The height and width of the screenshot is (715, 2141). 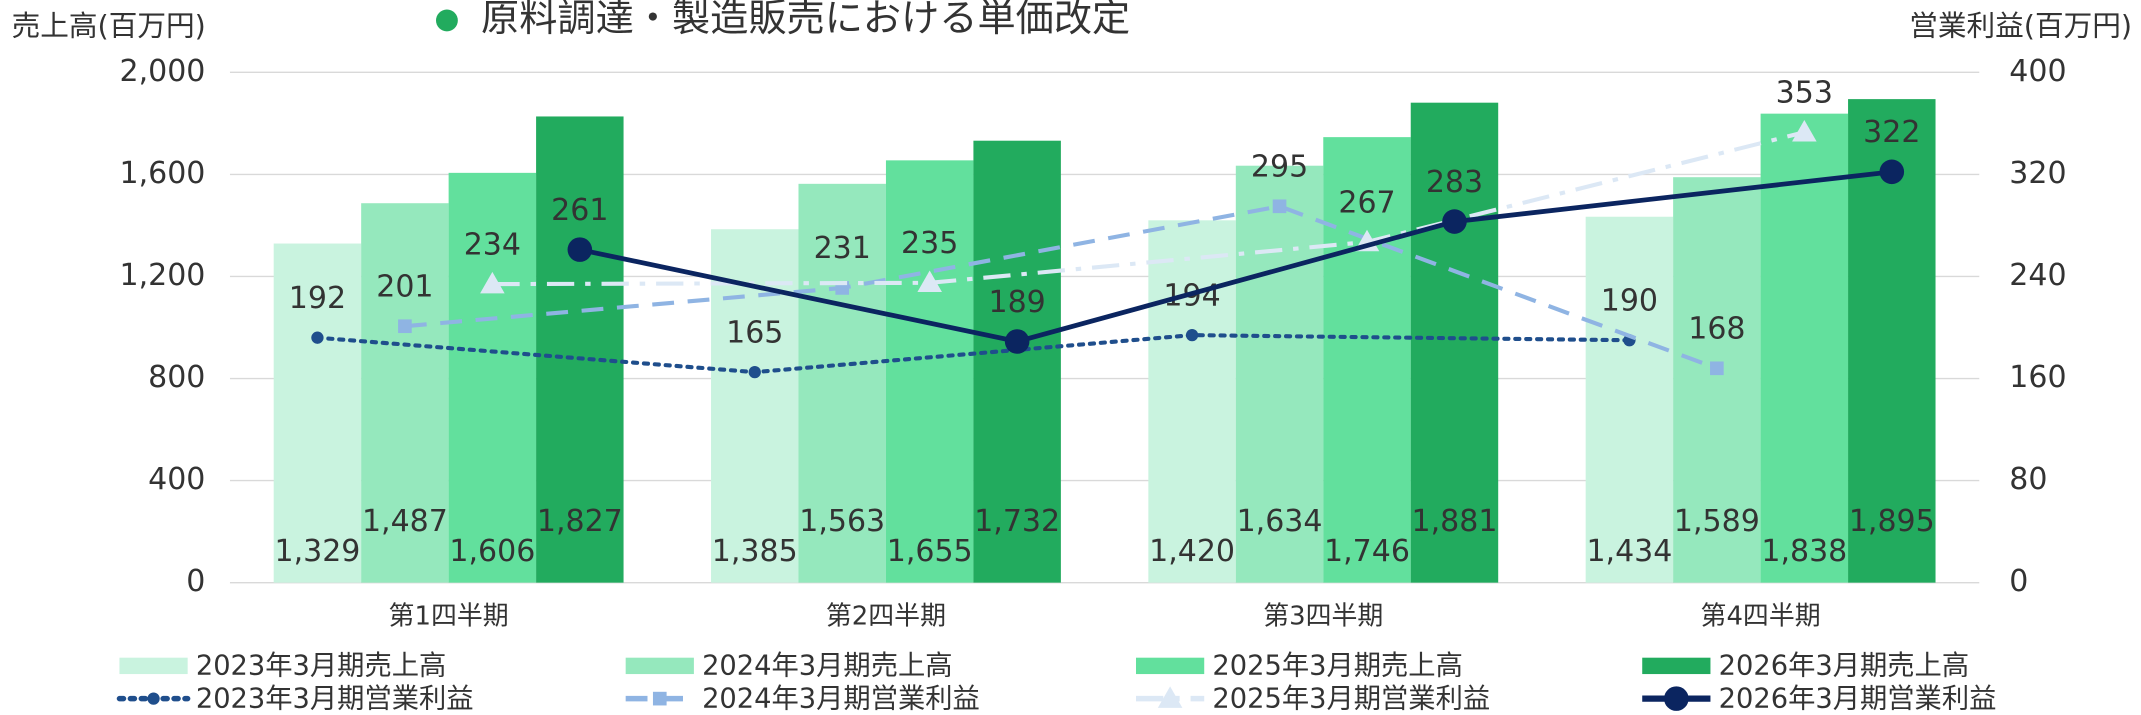 What do you see at coordinates (492, 551) in the screenshot?
I see `bar-value-label: 1,606` at bounding box center [492, 551].